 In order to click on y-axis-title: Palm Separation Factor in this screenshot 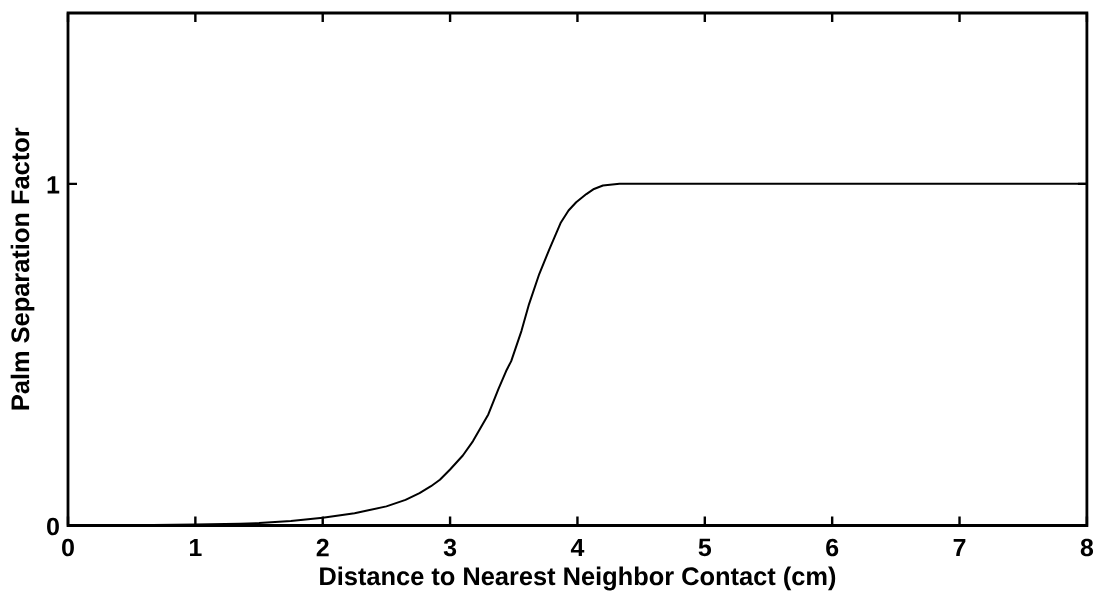, I will do `click(22, 268)`.